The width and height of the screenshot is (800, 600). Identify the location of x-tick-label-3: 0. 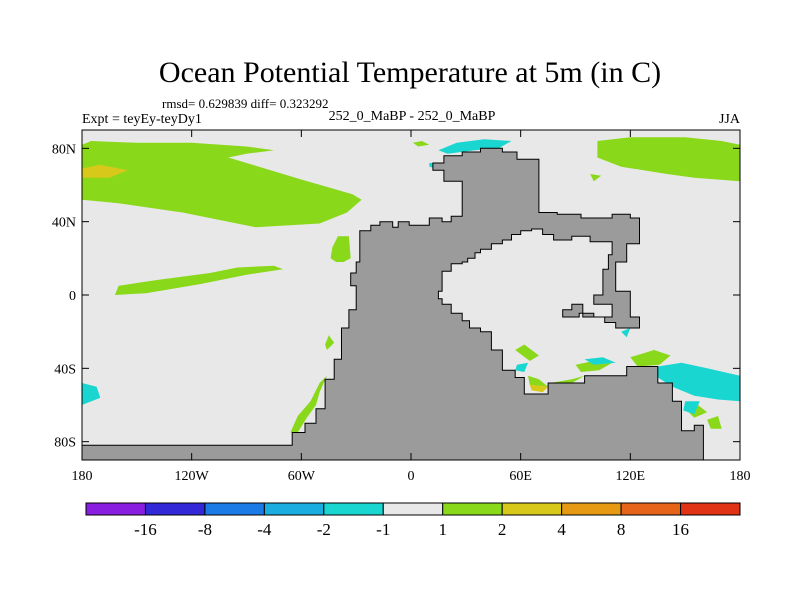
(411, 476).